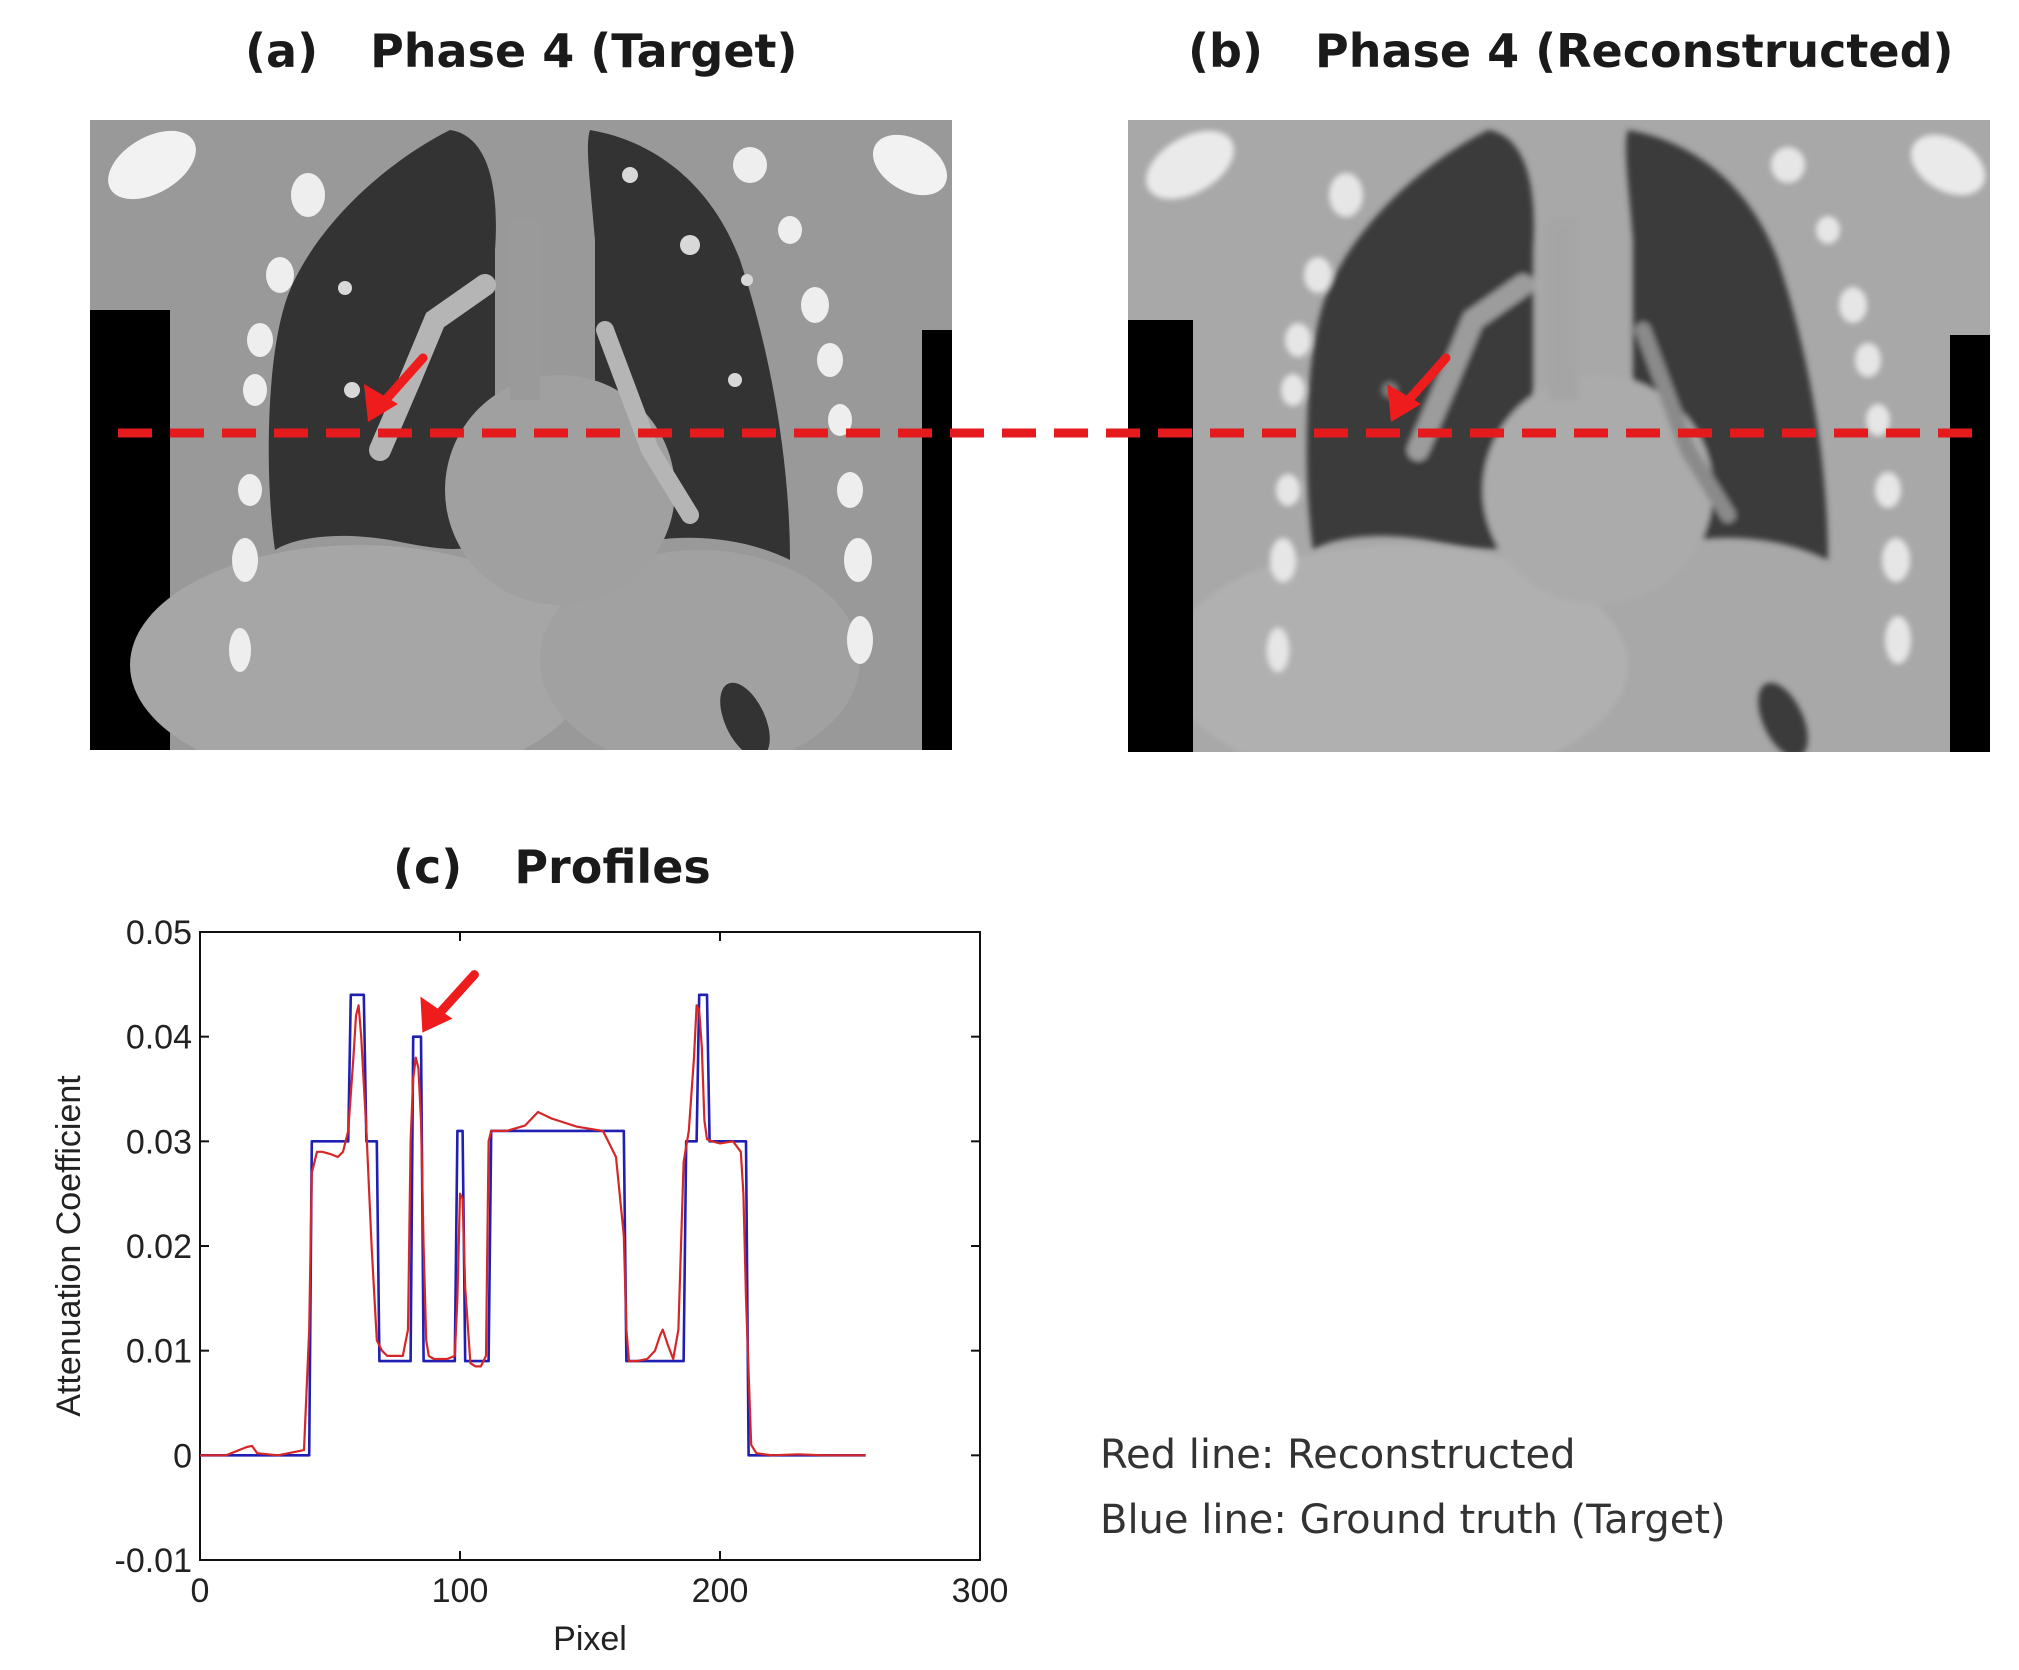 This screenshot has width=2019, height=1670. I want to click on y-axis-label: Attenuation Coefficient, so click(69, 1246).